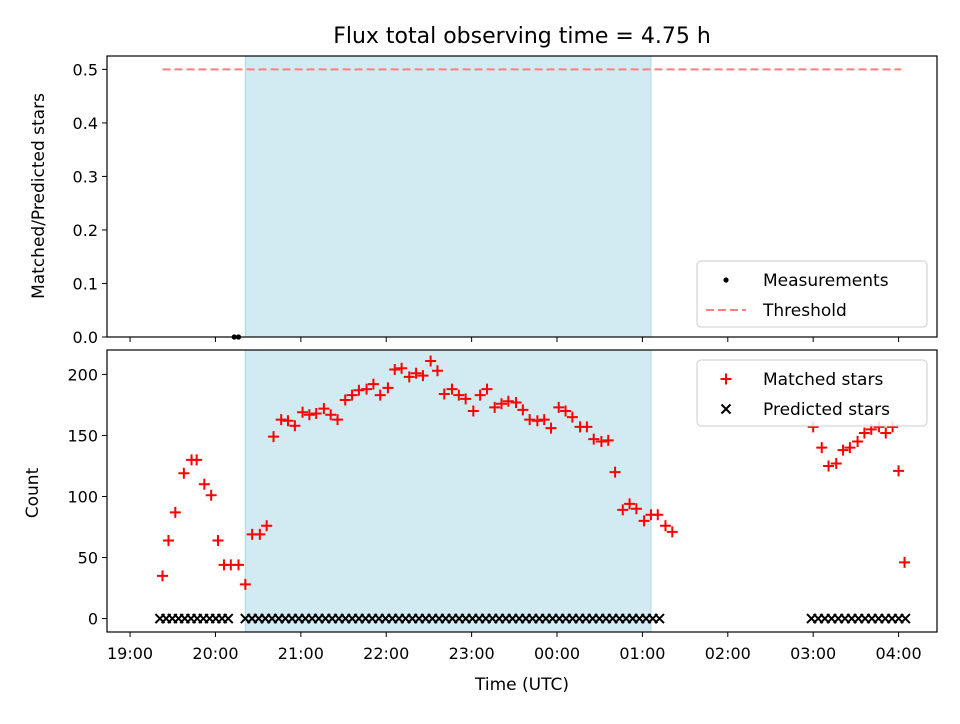 The height and width of the screenshot is (724, 960). Describe the element at coordinates (726, 379) in the screenshot. I see `legend-matched-swatch` at that location.